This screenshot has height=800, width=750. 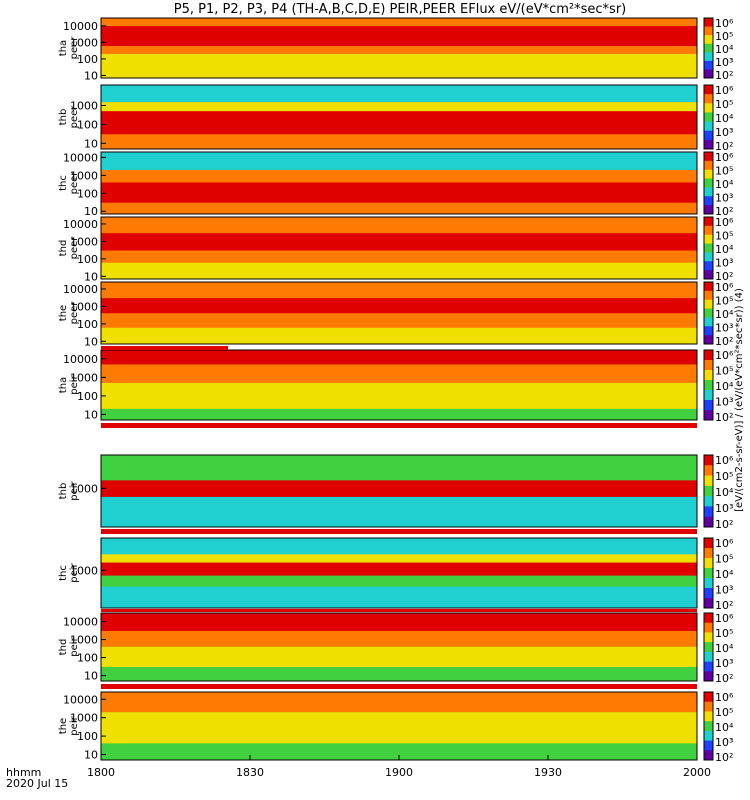 What do you see at coordinates (724, 49) in the screenshot?
I see `colorbar-tick-tha_peer-2: 10⁴` at bounding box center [724, 49].